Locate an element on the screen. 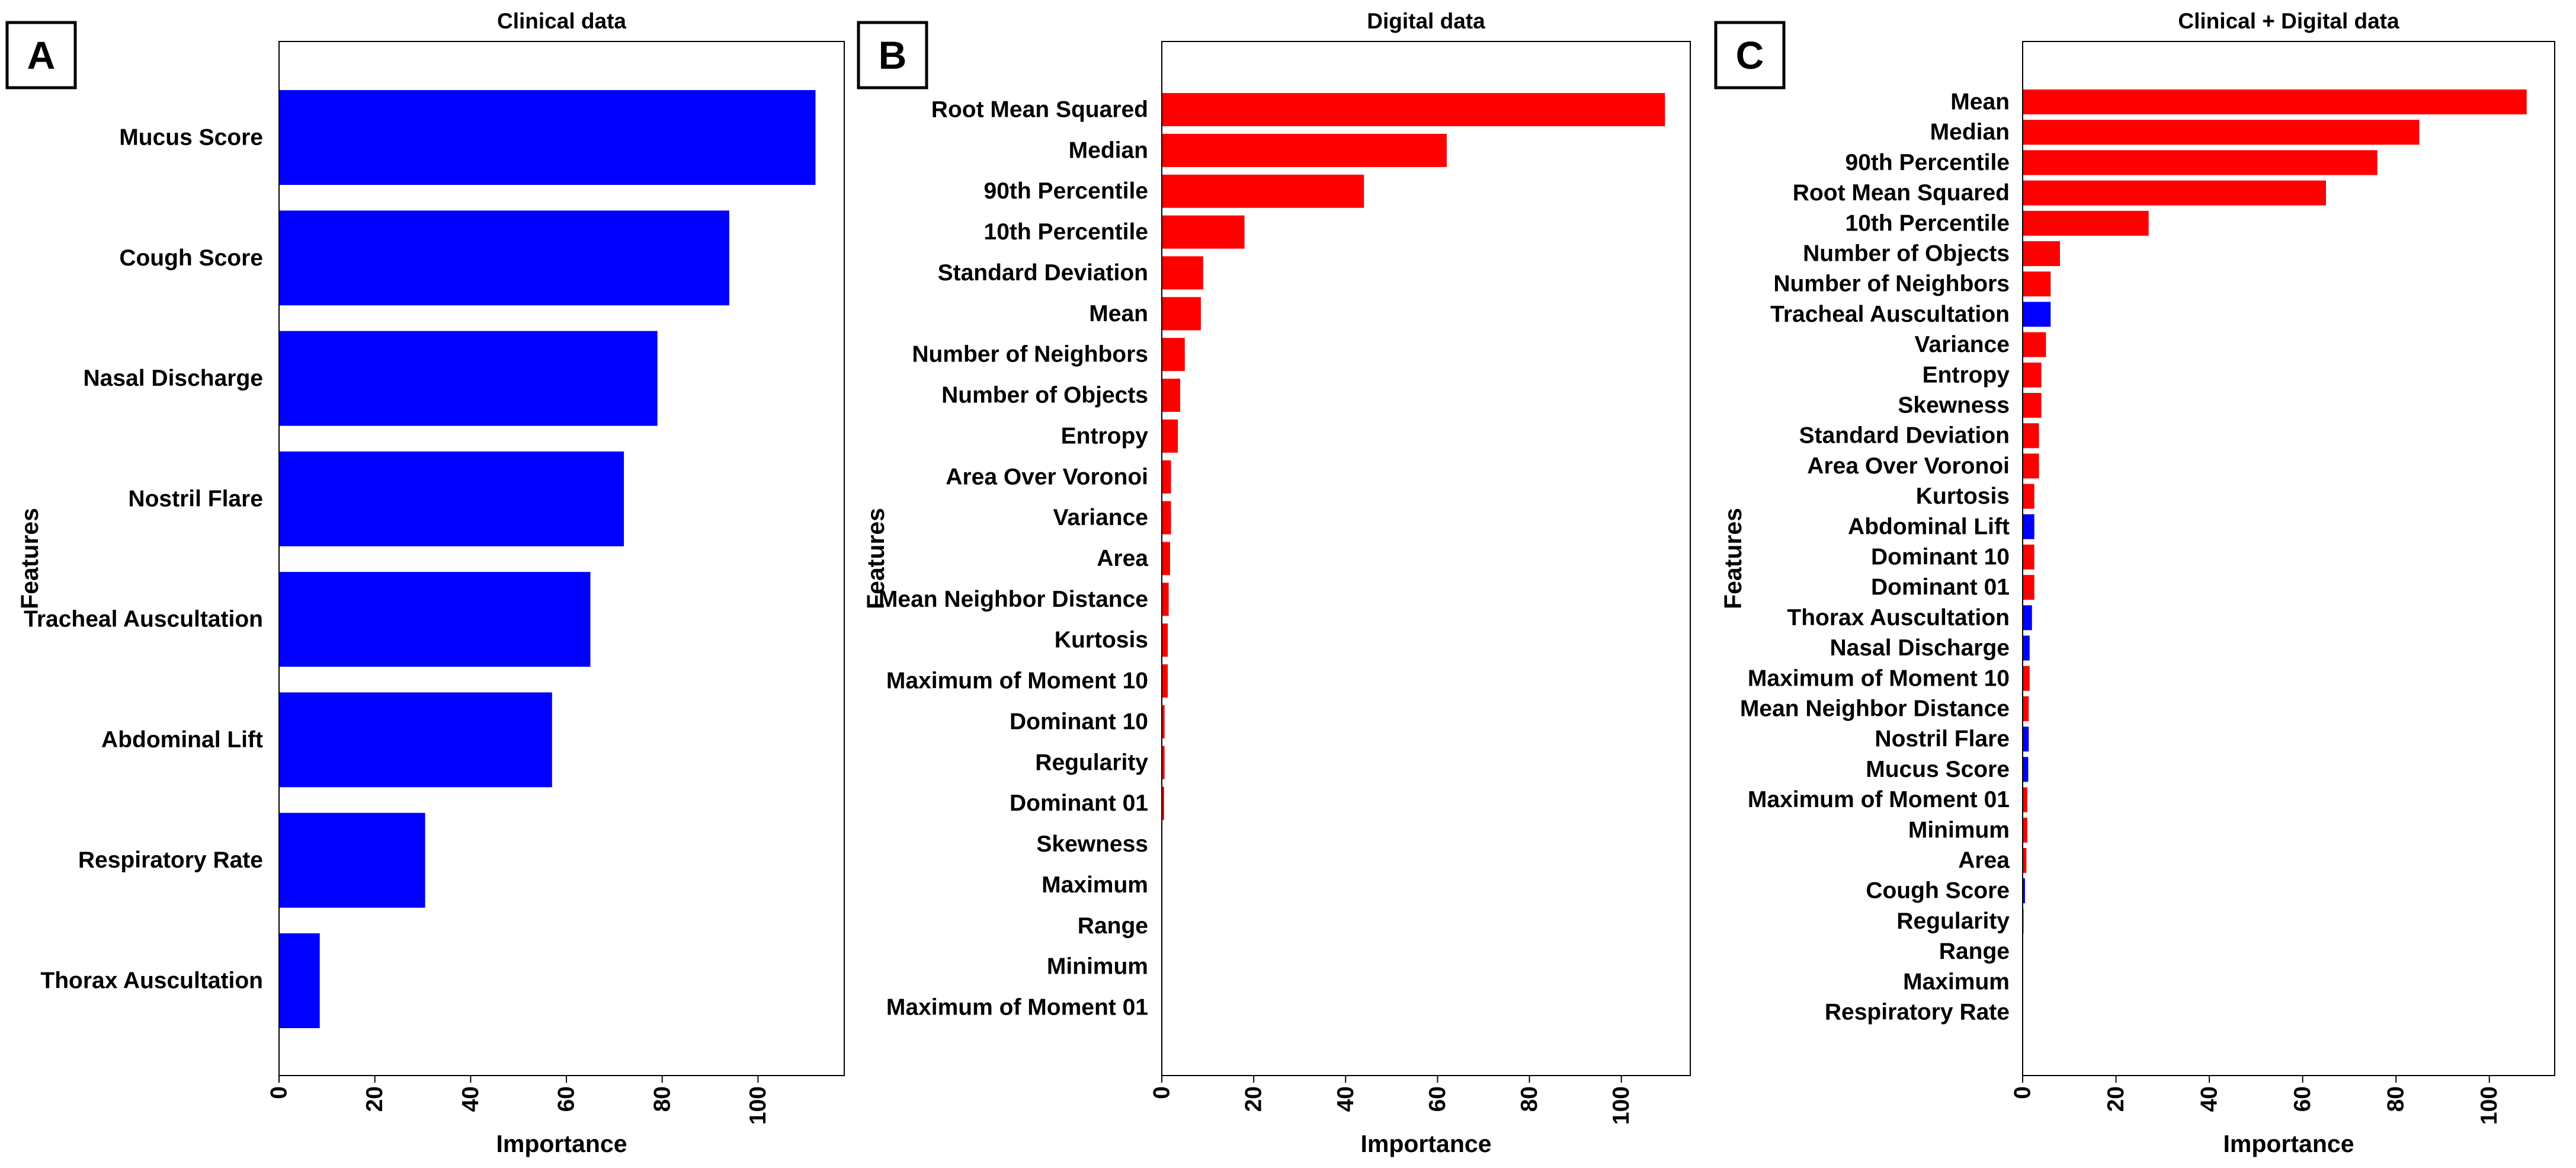 This screenshot has height=1168, width=2576. panel-c-category-label: Range is located at coordinates (1975, 951).